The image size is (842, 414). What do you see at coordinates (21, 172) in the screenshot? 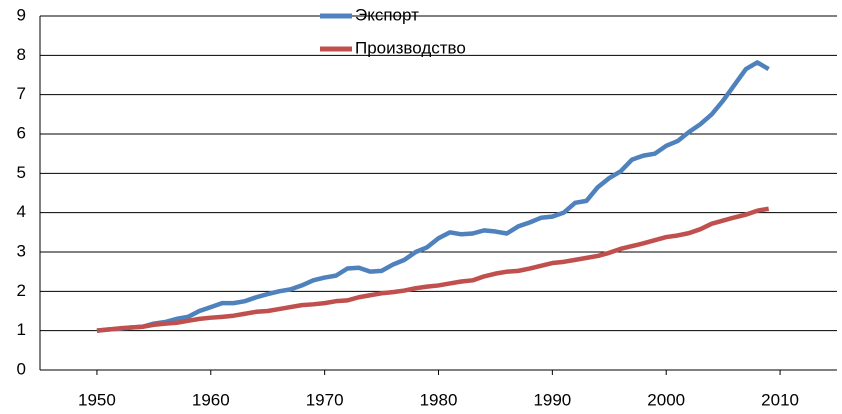
I see `y-tick-label: 5` at bounding box center [21, 172].